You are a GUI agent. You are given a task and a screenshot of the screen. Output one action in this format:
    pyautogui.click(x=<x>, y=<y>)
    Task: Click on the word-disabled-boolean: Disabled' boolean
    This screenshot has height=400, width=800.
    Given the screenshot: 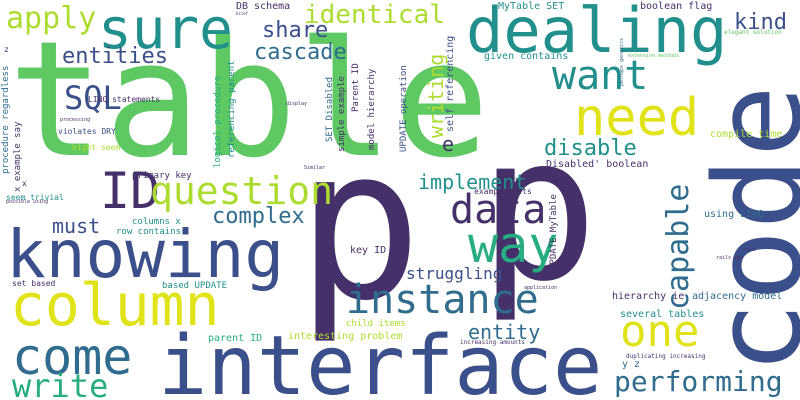 What is the action you would take?
    pyautogui.click(x=597, y=164)
    